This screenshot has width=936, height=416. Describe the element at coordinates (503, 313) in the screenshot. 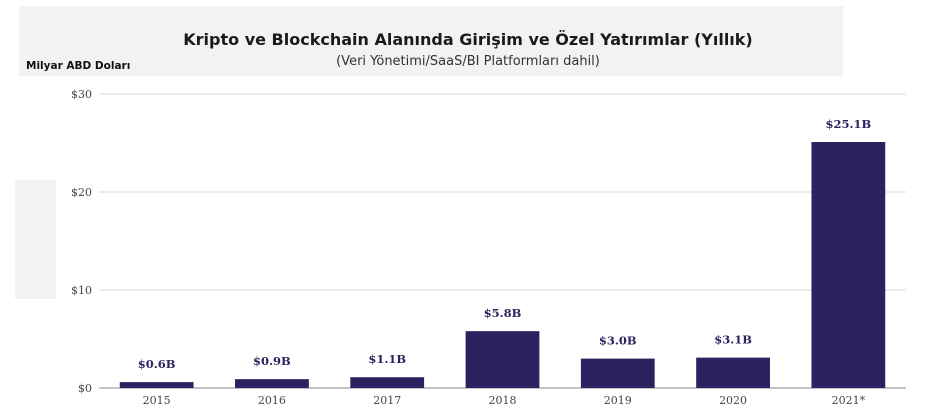

I see `data-label: $5.8B` at that location.